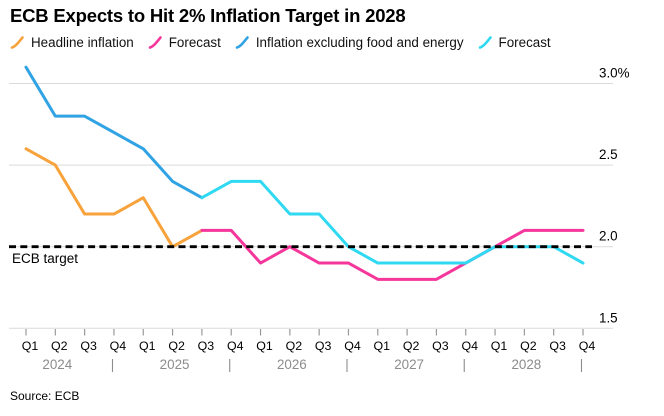 This screenshot has width=664, height=416. Describe the element at coordinates (57, 364) in the screenshot. I see `x-axis-year-label: 2024` at that location.